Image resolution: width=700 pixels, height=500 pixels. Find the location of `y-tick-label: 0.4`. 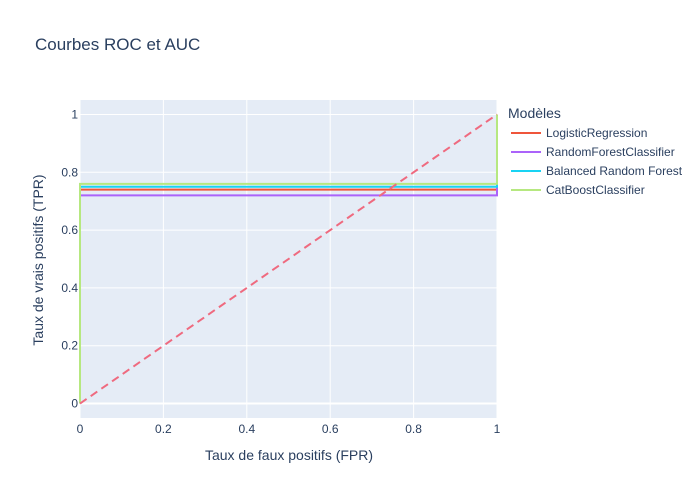

y-tick-label: 0.4 is located at coordinates (69, 288).